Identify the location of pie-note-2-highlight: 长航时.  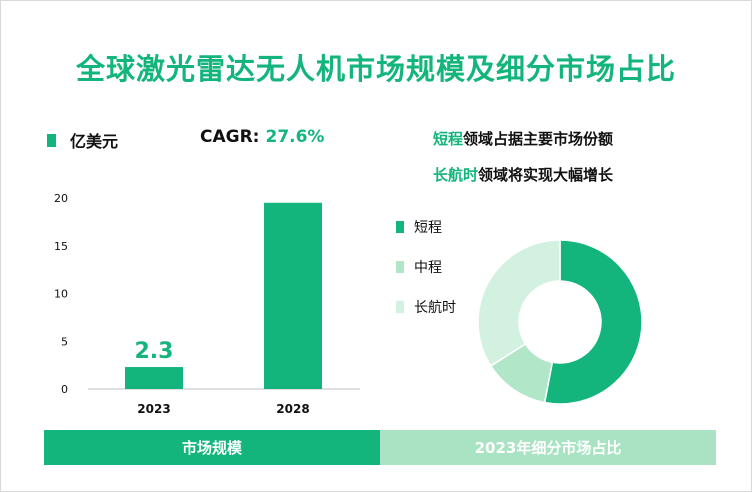
(456, 175).